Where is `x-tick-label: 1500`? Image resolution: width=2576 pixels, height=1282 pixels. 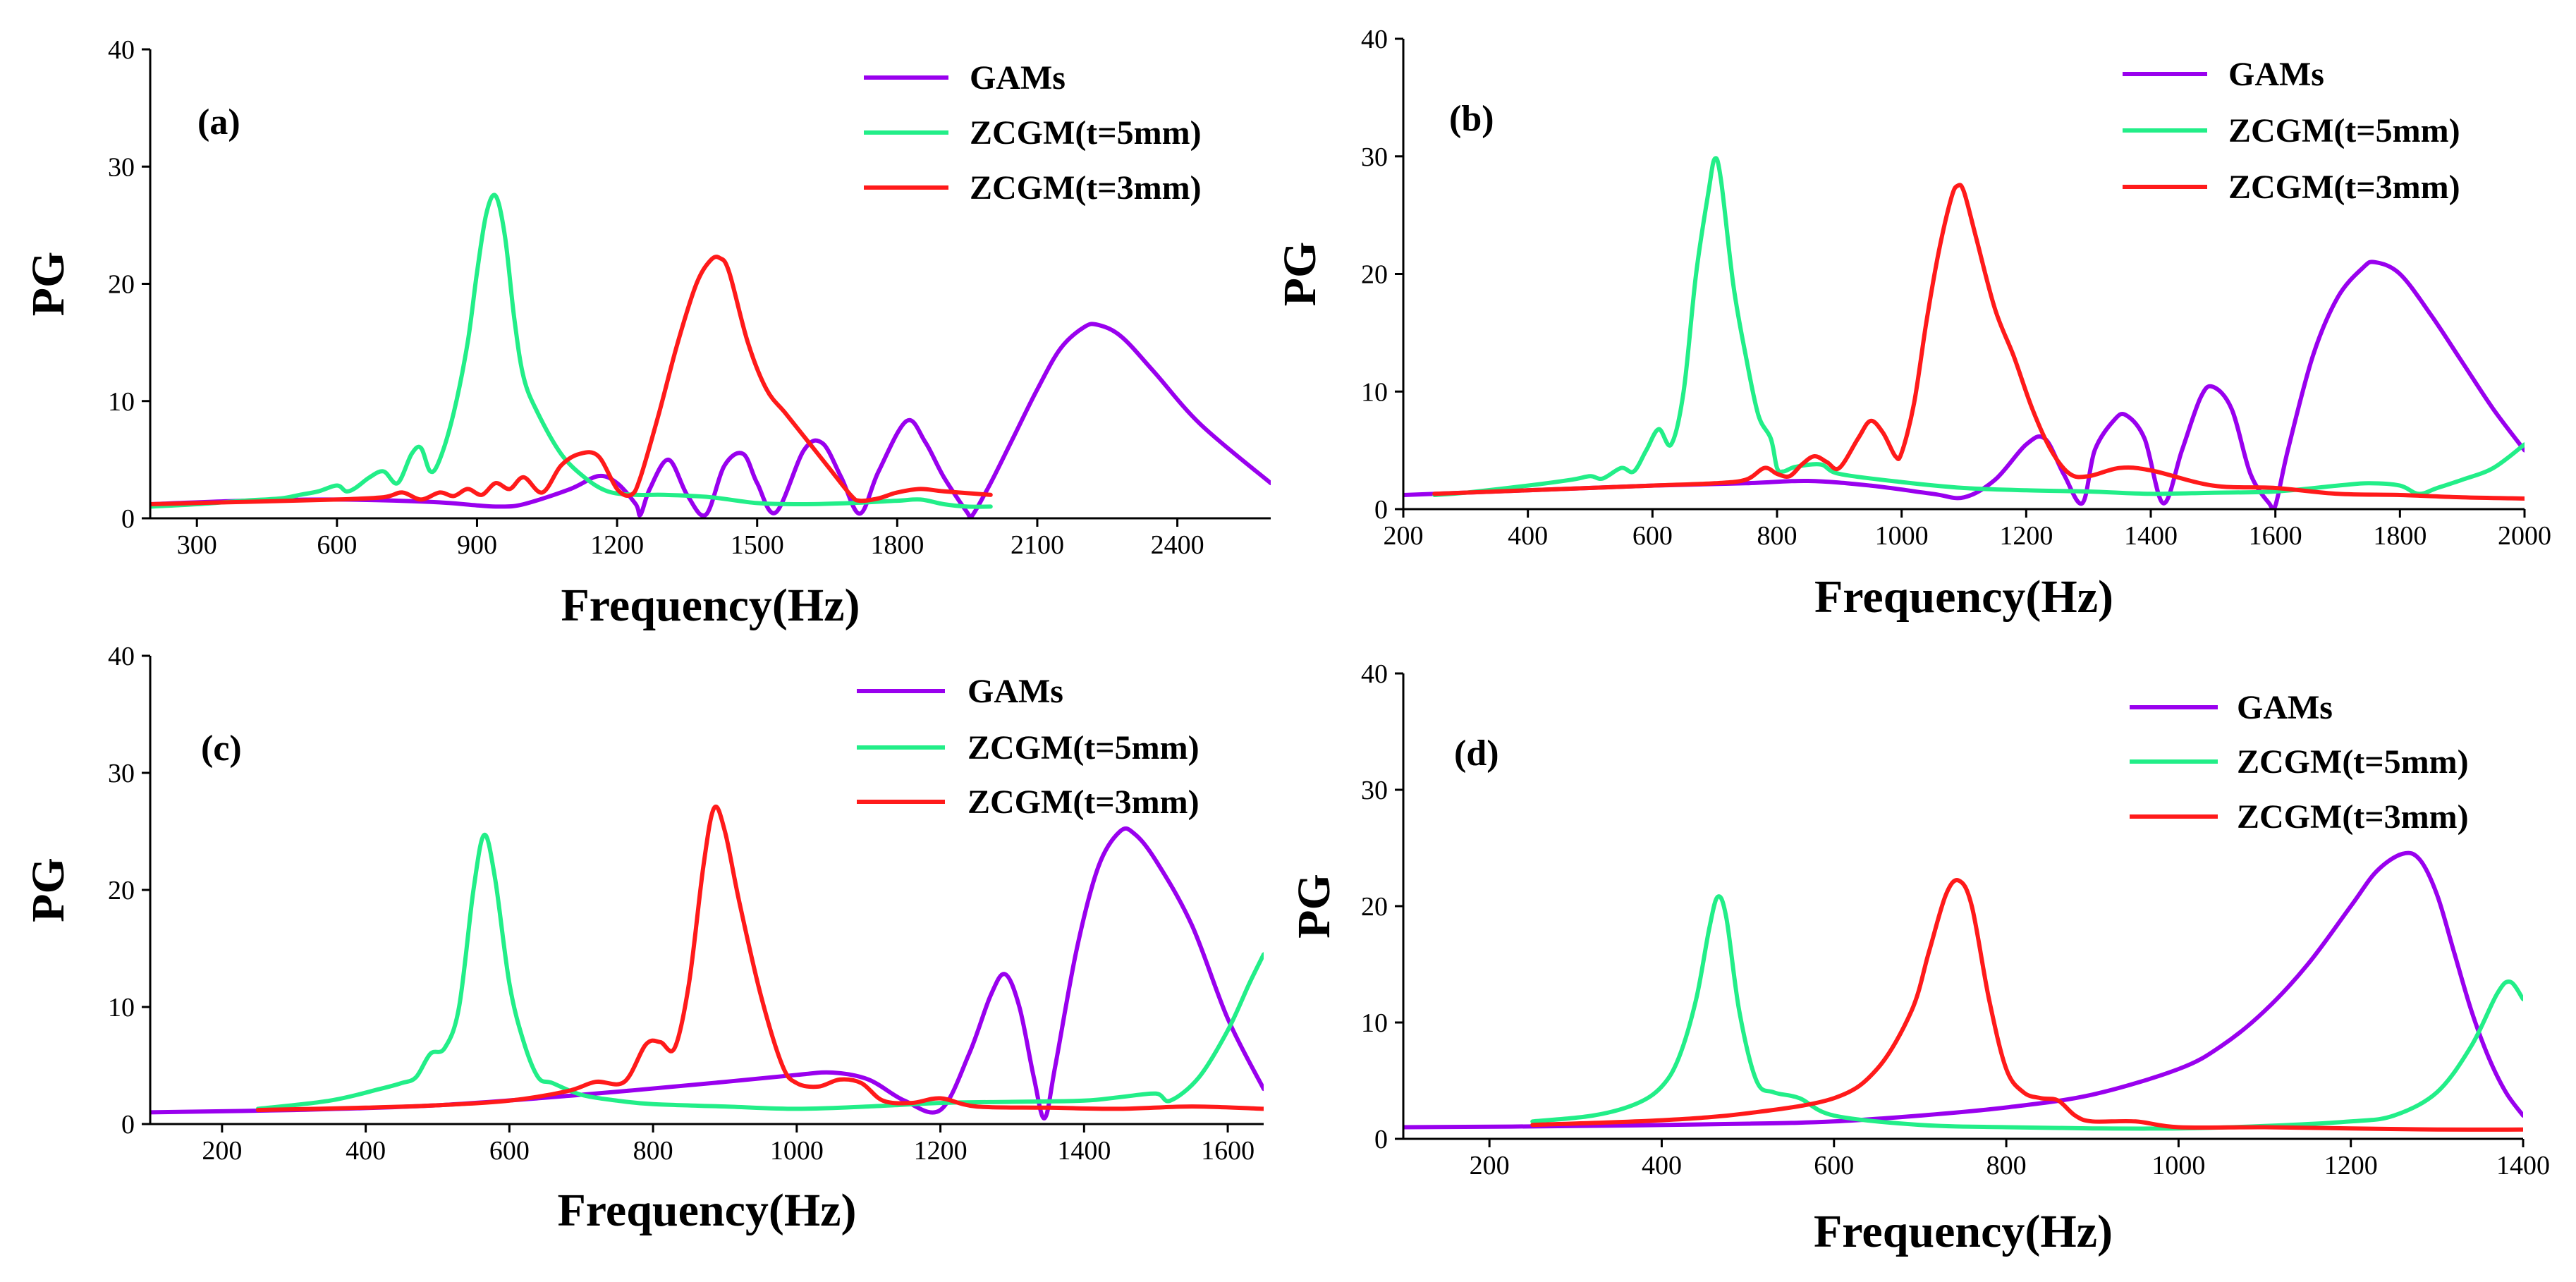
x-tick-label: 1500 is located at coordinates (757, 545).